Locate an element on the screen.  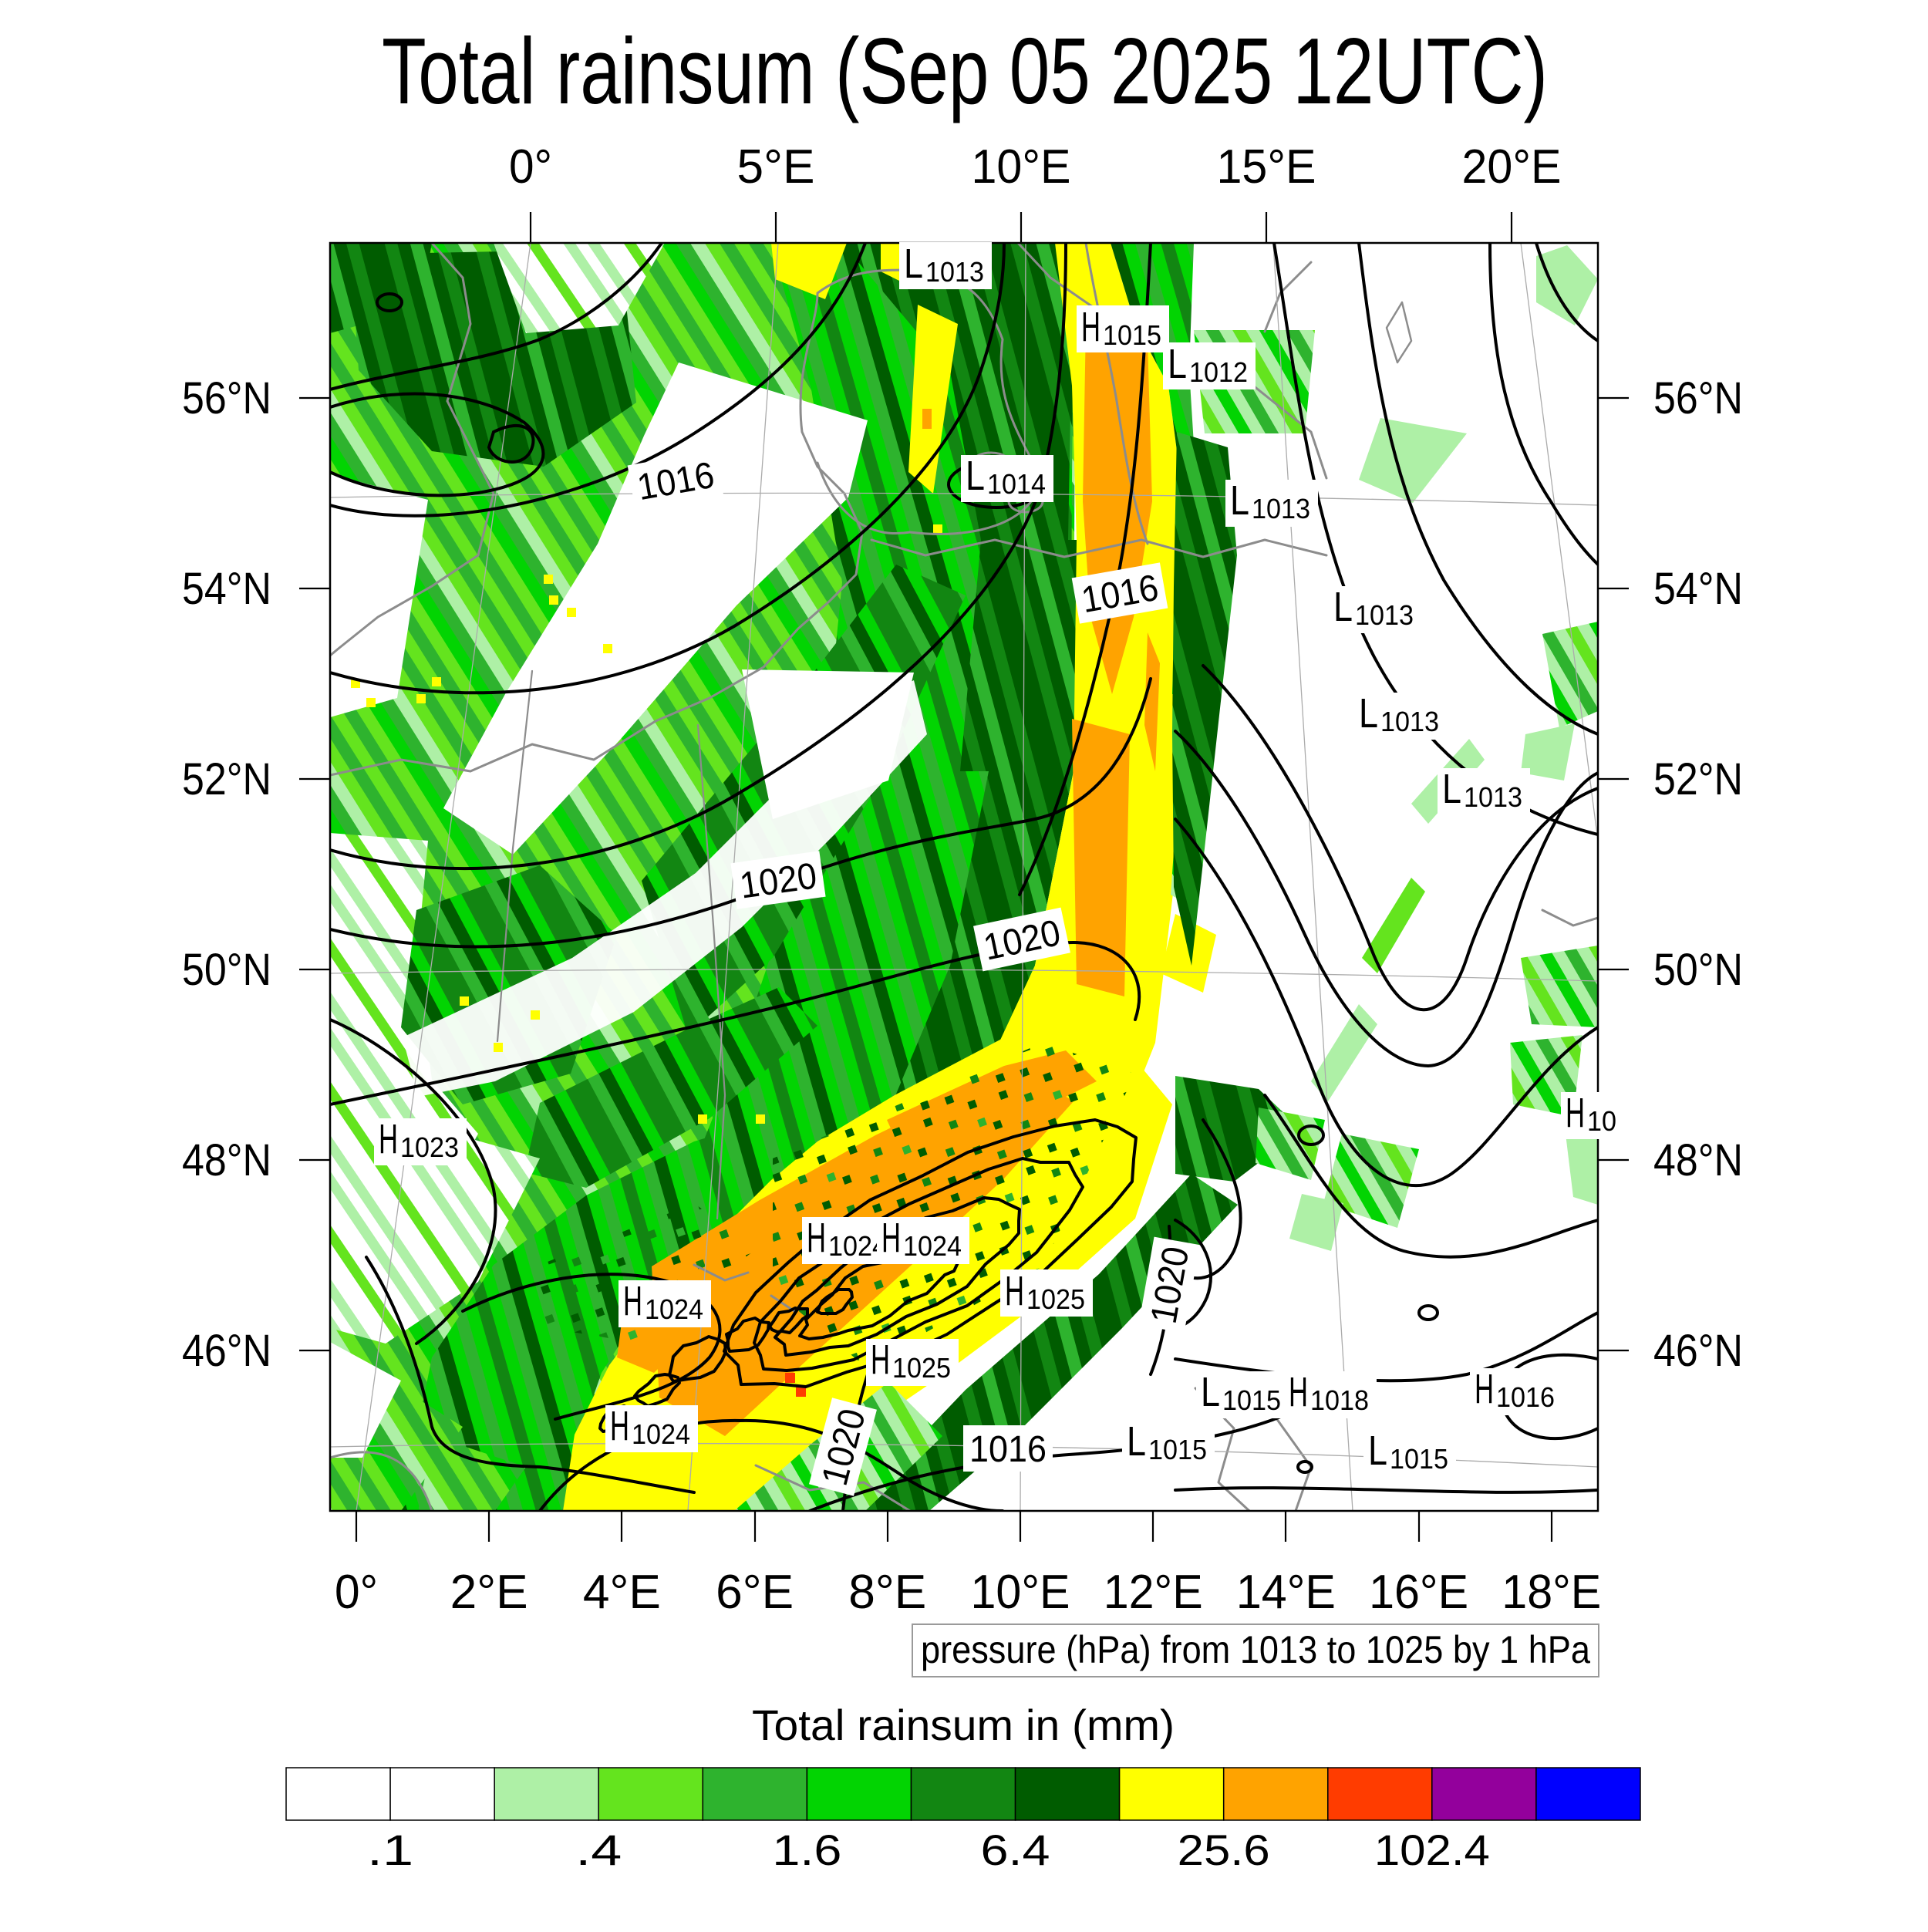
svg-text: 10 is located at coordinates (1601, 1121).